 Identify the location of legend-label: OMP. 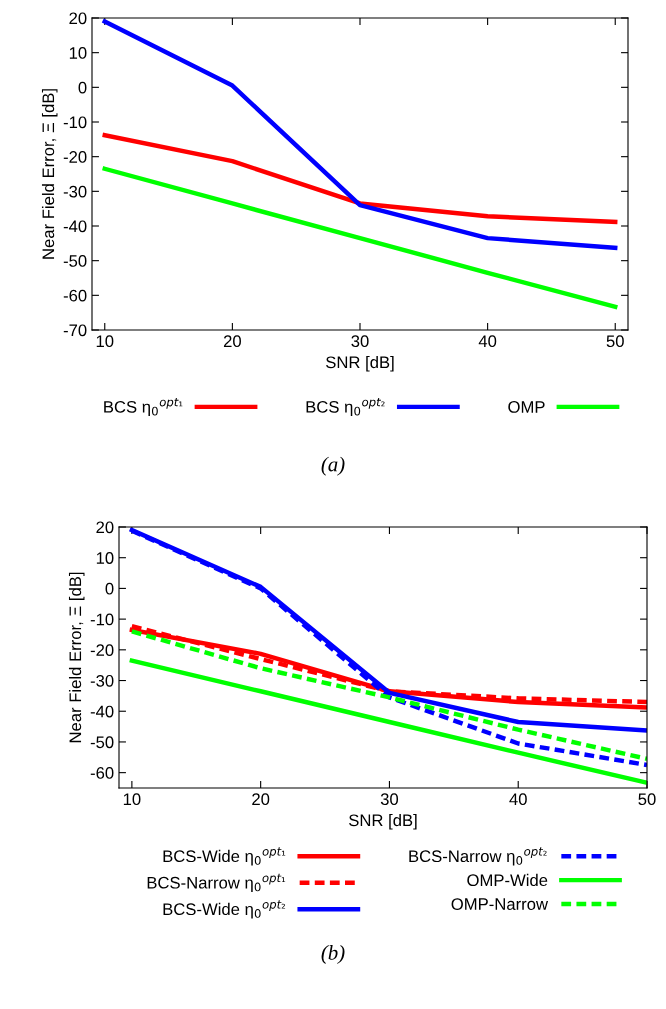
(526, 407).